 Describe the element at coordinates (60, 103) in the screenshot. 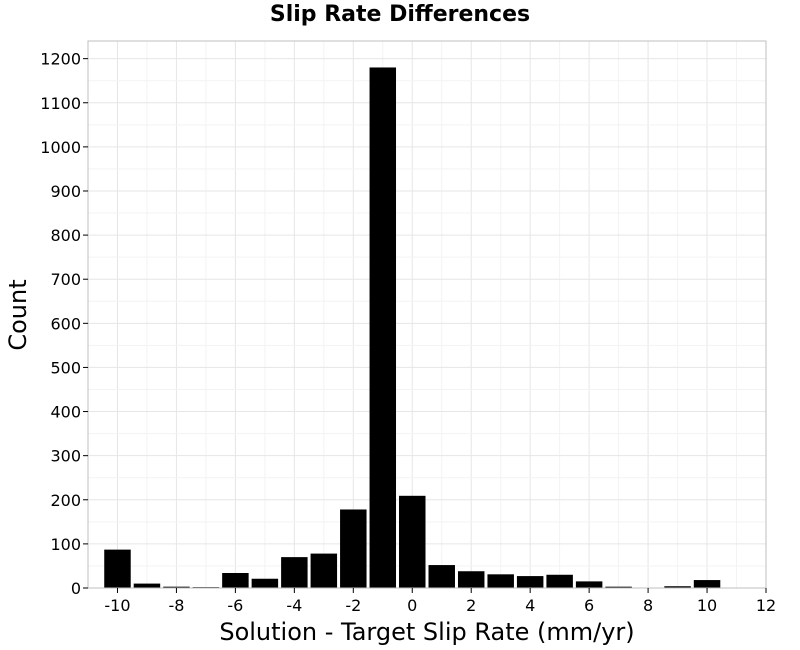

I see `y-tick-label: 1100` at that location.